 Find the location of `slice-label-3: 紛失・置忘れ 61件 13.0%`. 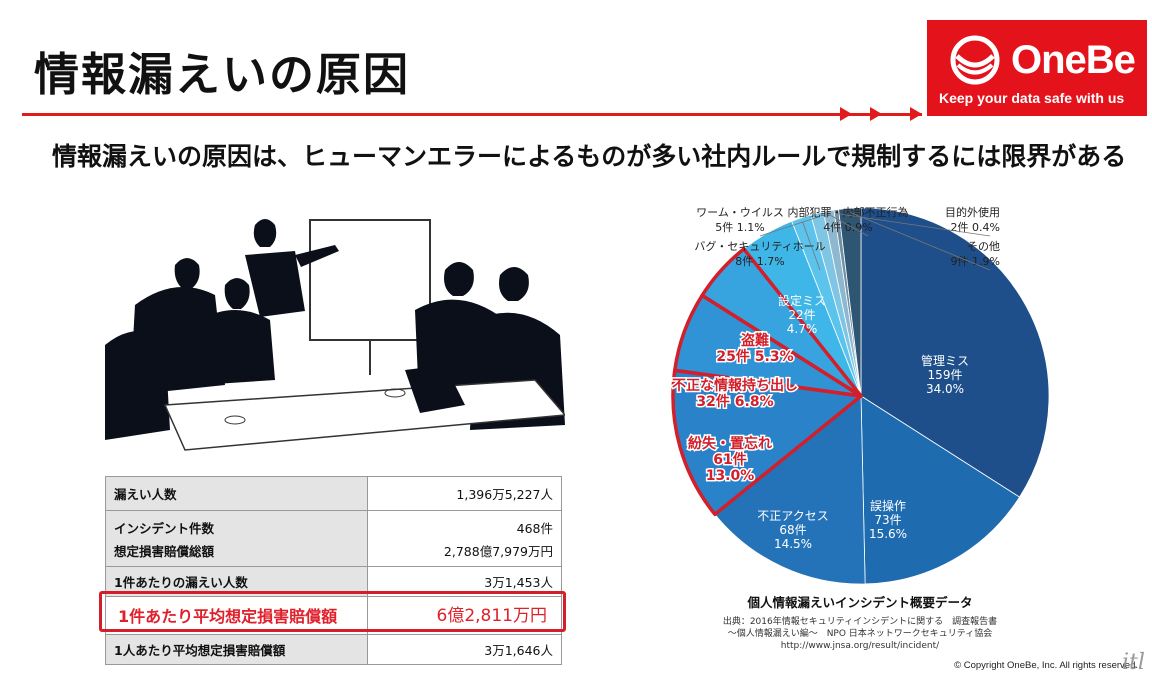

slice-label-3: 紛失・置忘れ 61件 13.0% is located at coordinates (730, 459).